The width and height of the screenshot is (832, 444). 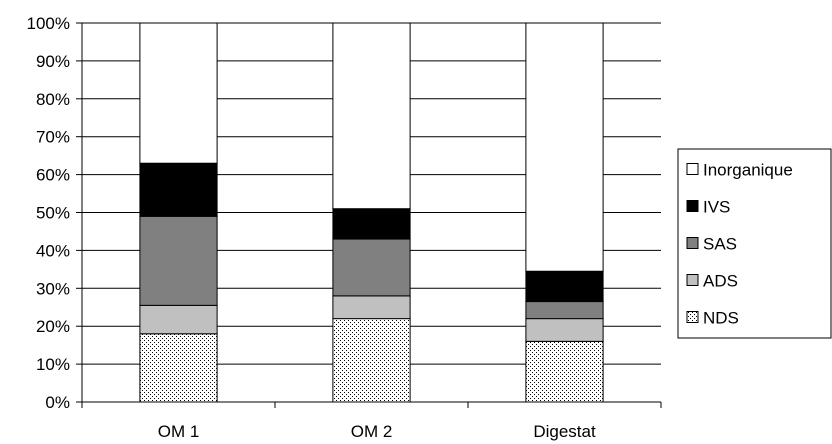 I want to click on y-tick-label: 0%, so click(x=57, y=402).